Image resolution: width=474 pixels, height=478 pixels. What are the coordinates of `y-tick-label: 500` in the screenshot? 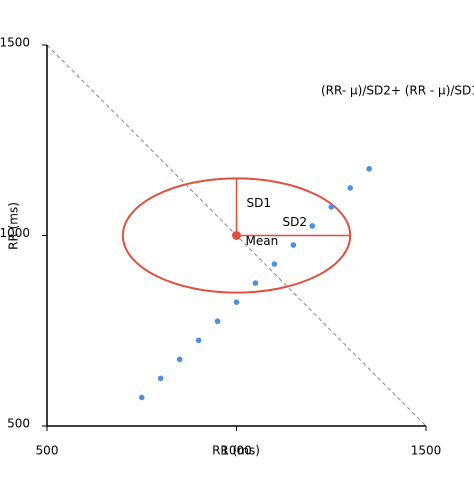 It's located at (18, 424).